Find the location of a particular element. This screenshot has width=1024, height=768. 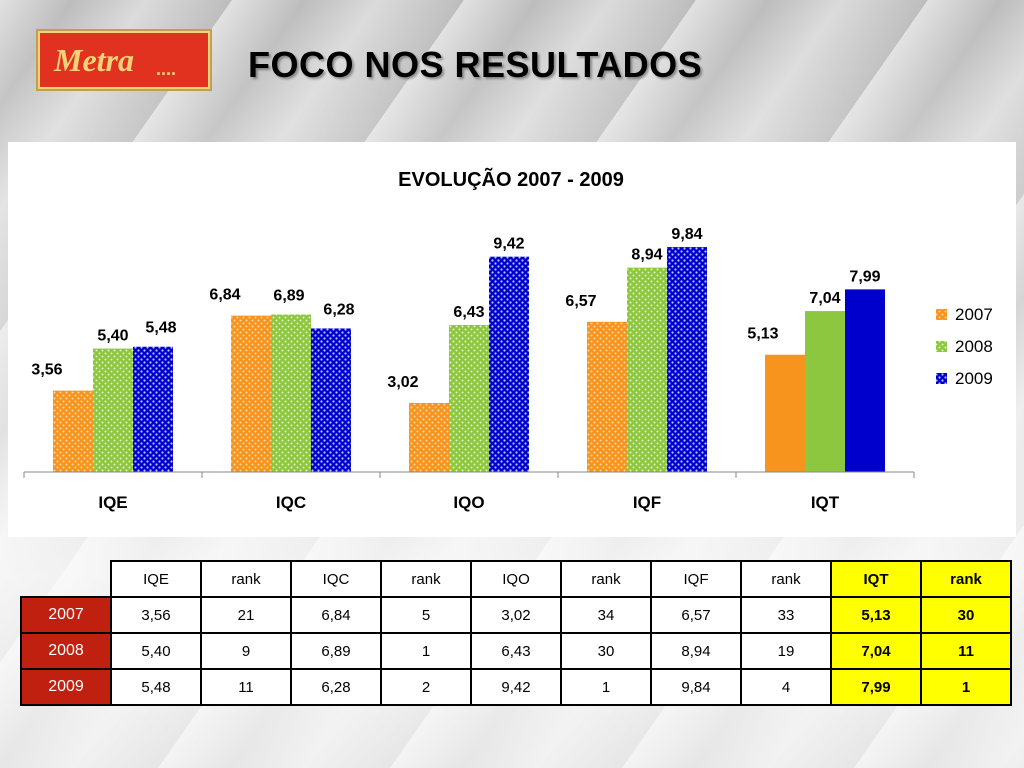

row-year-label: 2007 is located at coordinates (66, 615).